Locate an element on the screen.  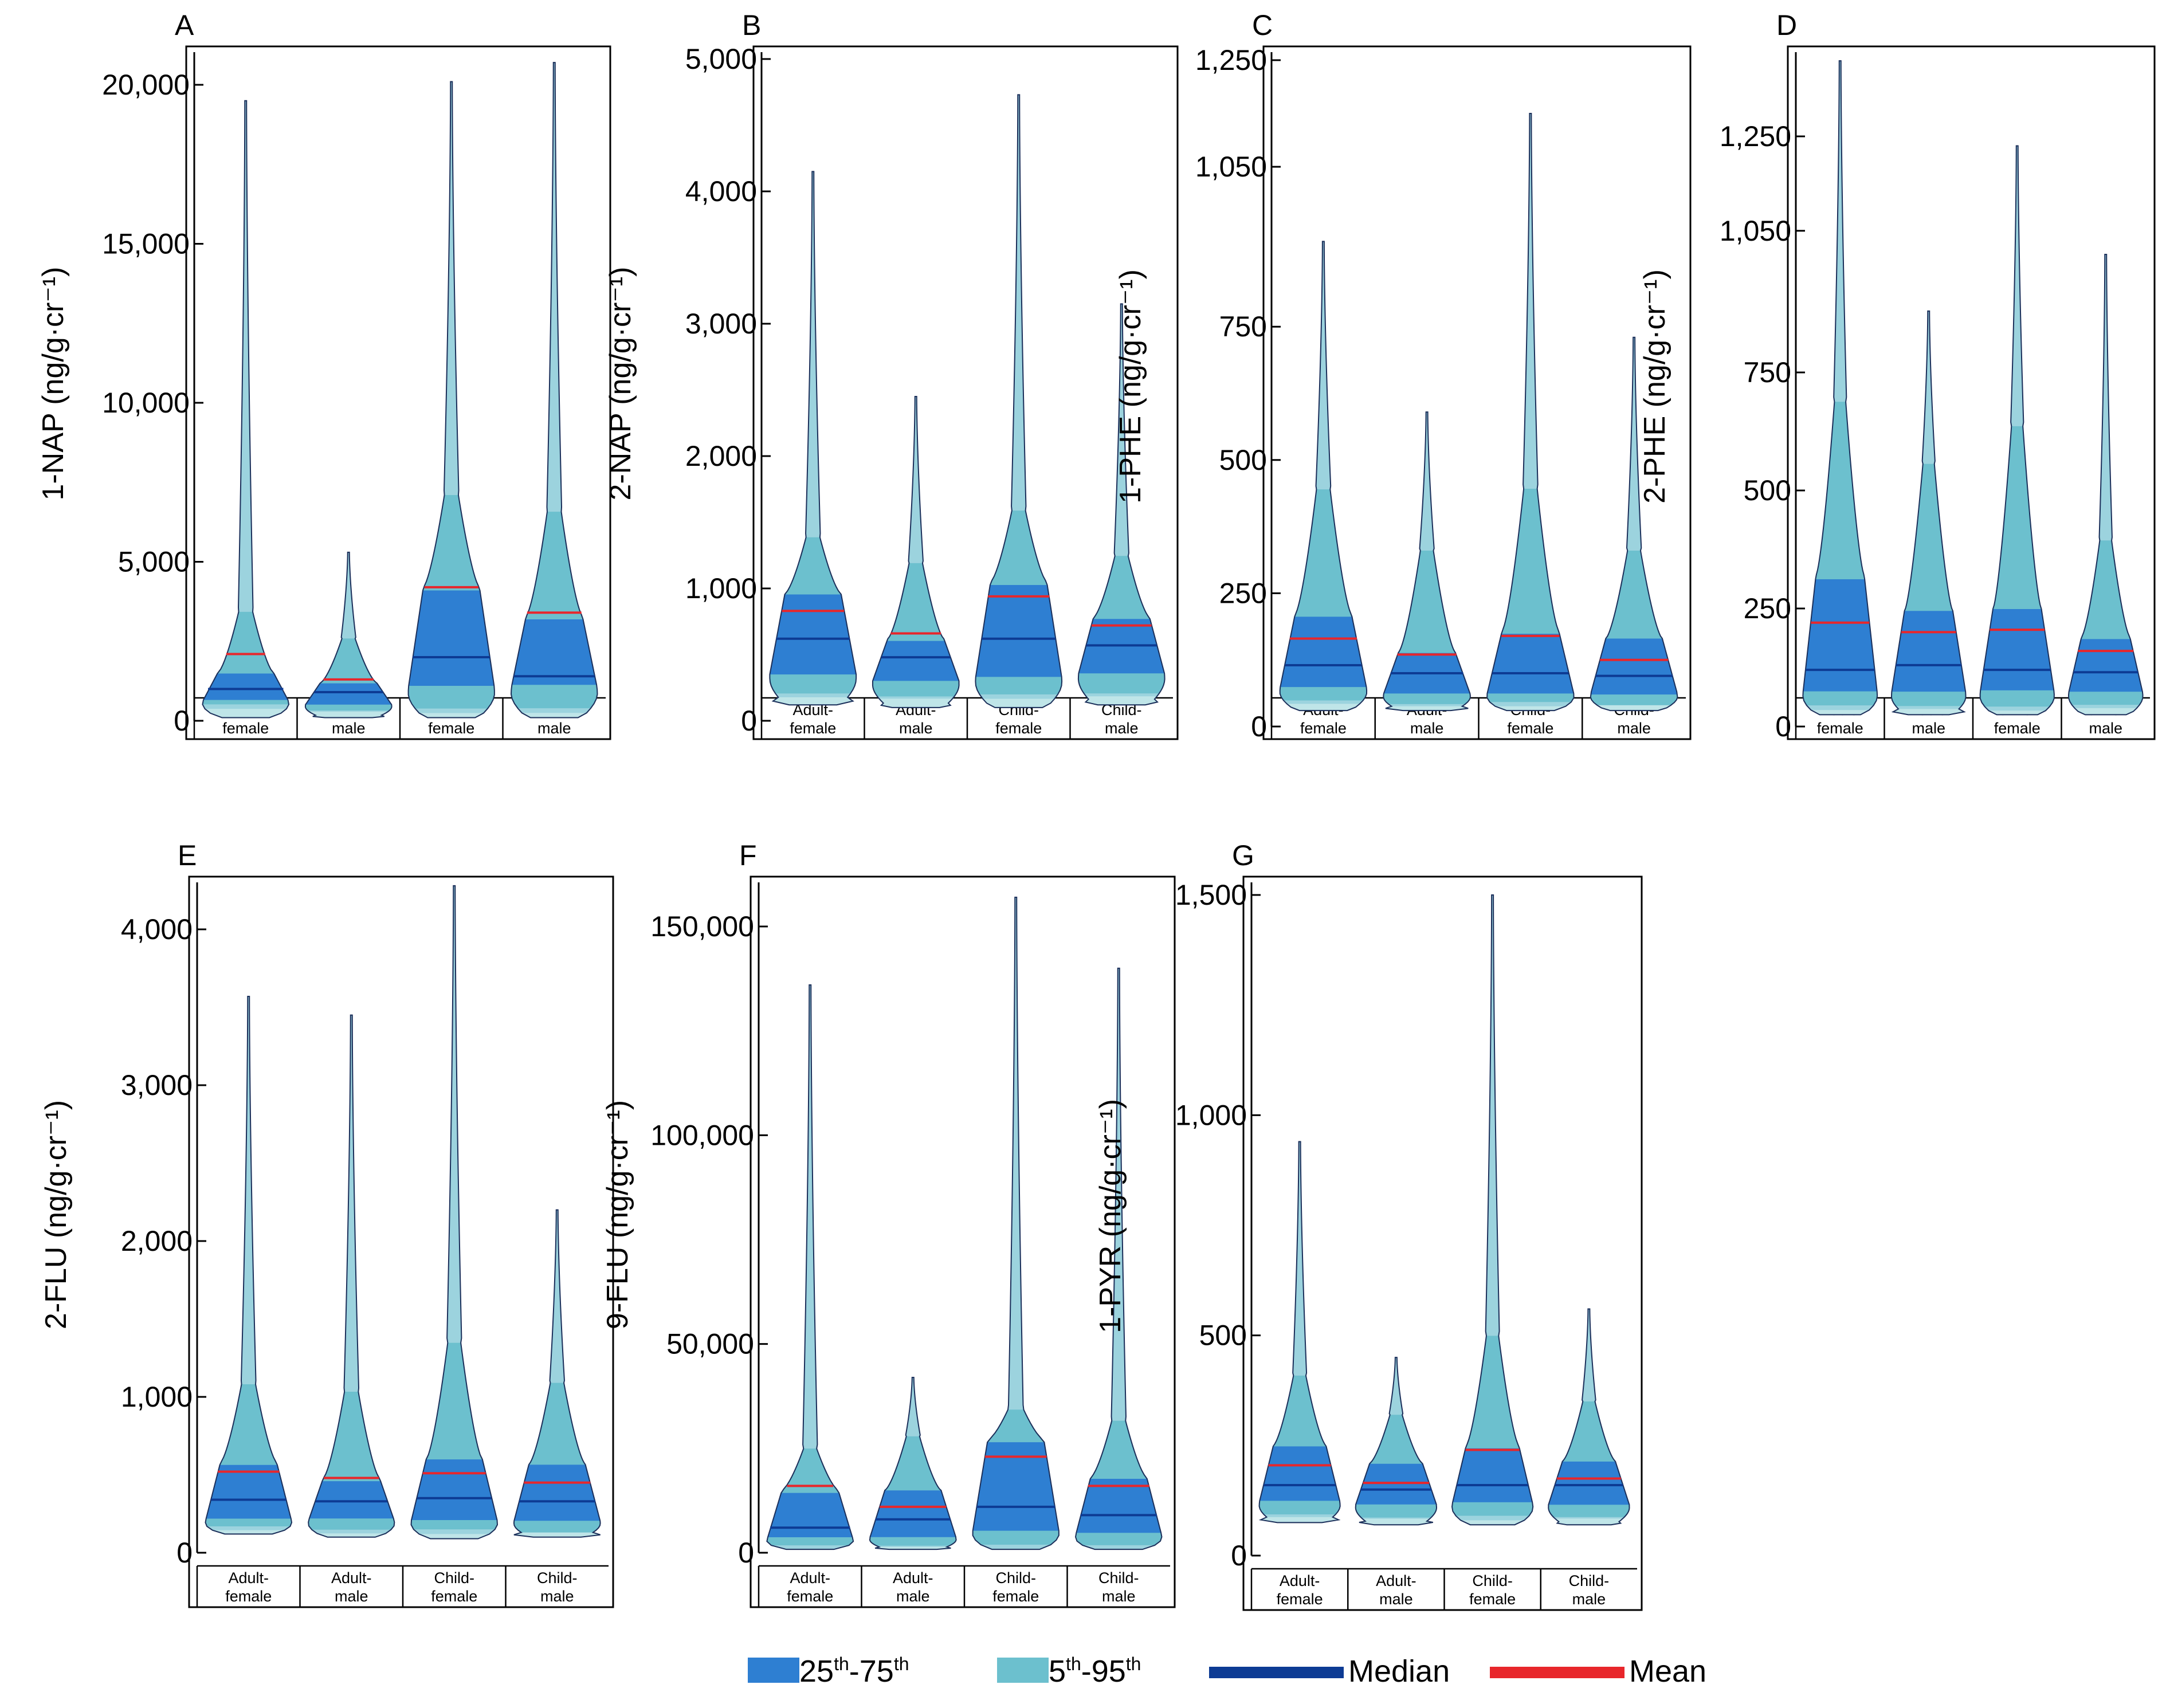
panel-letter: B is located at coordinates (751, 25).